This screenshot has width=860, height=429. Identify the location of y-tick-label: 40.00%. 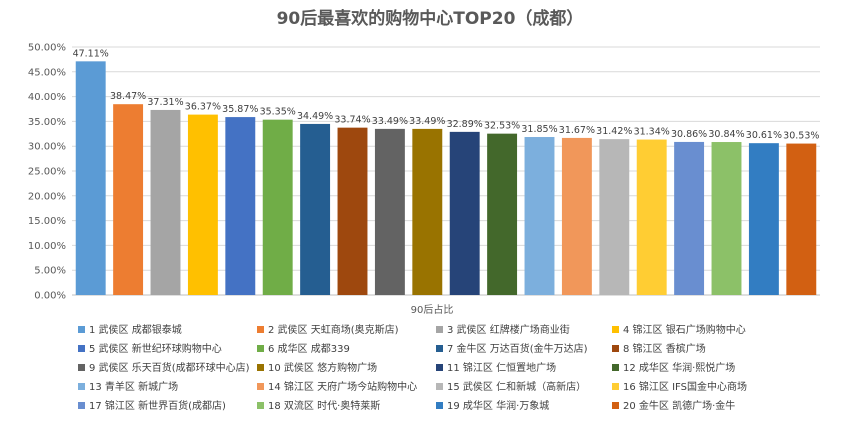
(47, 97).